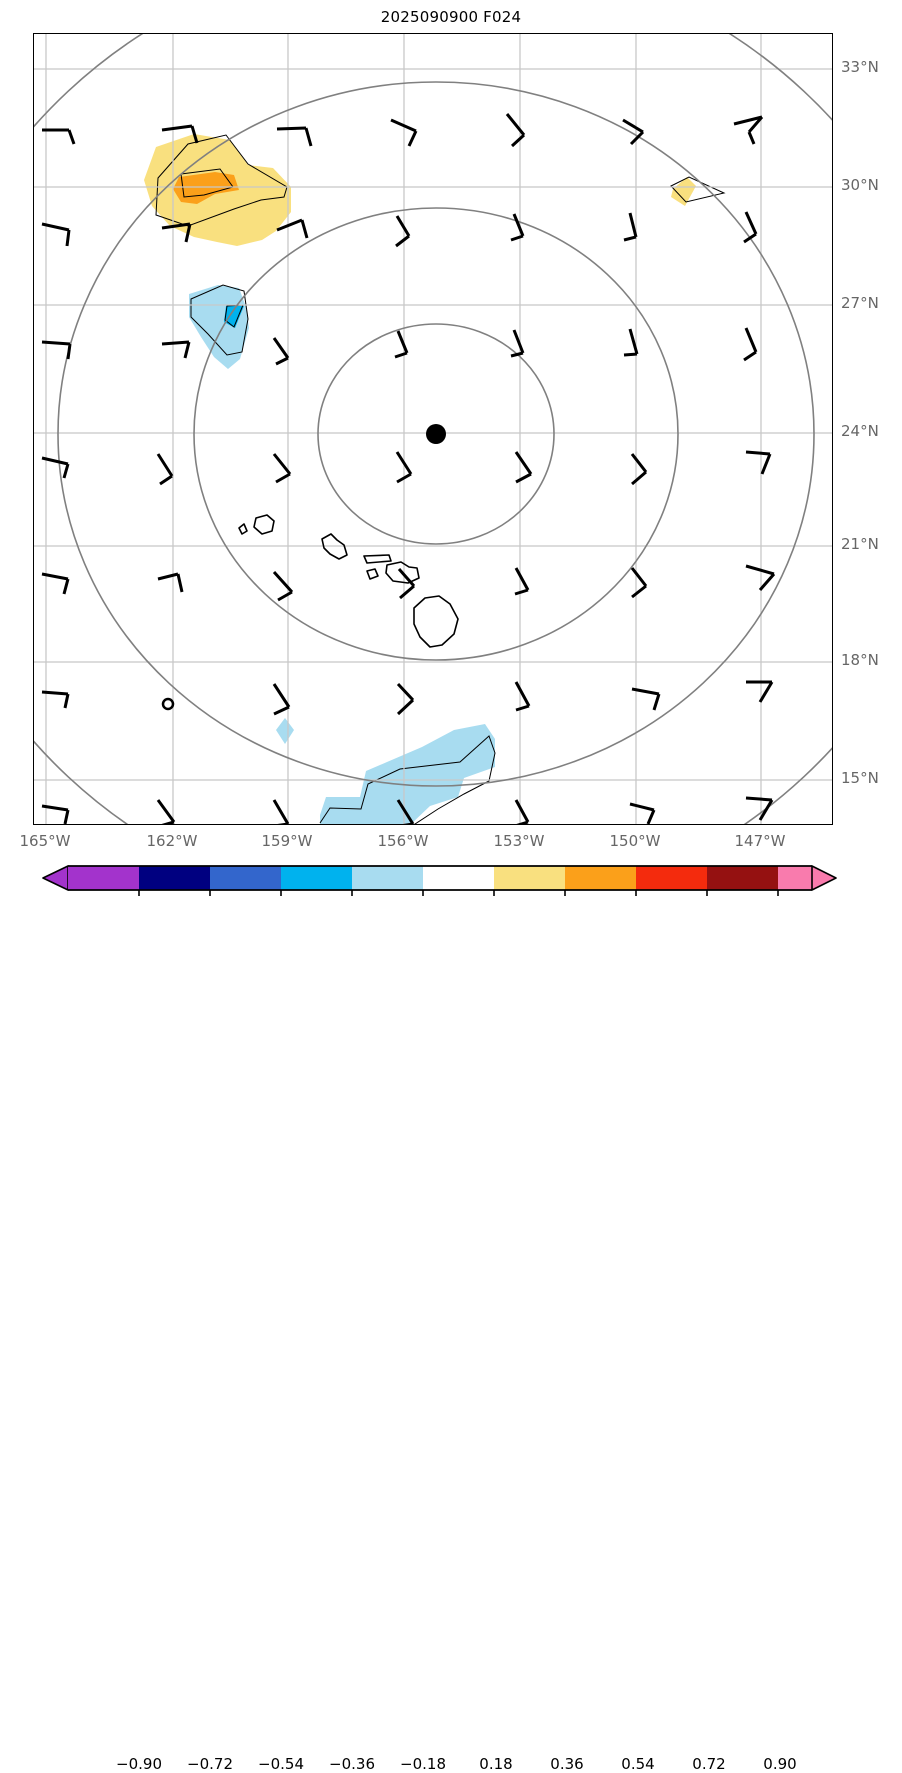  I want to click on radius-ring-mid, so click(436, 434).